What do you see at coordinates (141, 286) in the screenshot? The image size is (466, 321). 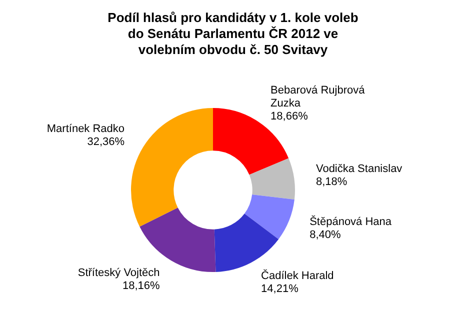 I see `data-label: 18,16%` at bounding box center [141, 286].